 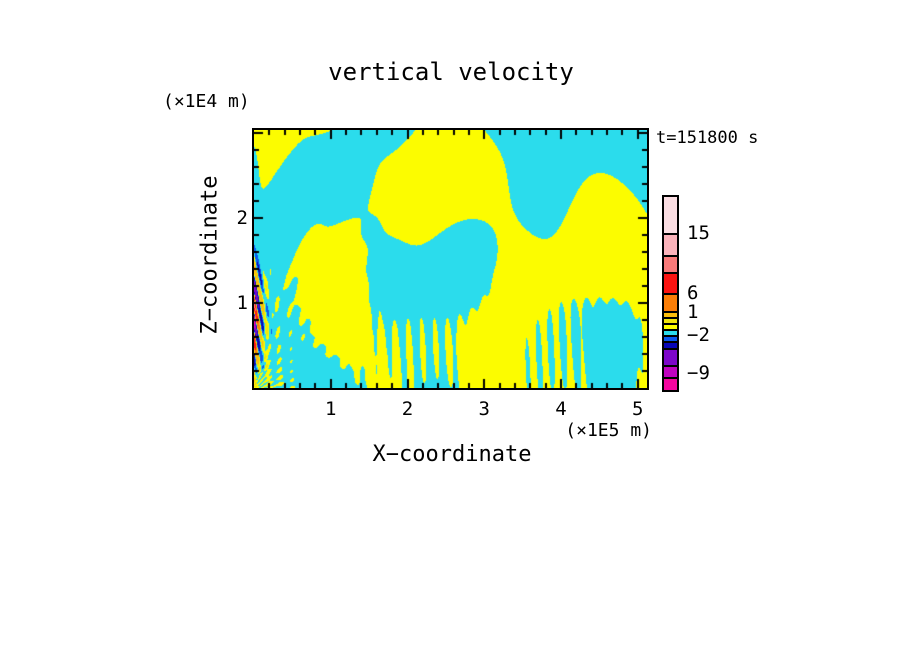 I want to click on x-axis-title: X−coordinate, so click(x=452, y=454).